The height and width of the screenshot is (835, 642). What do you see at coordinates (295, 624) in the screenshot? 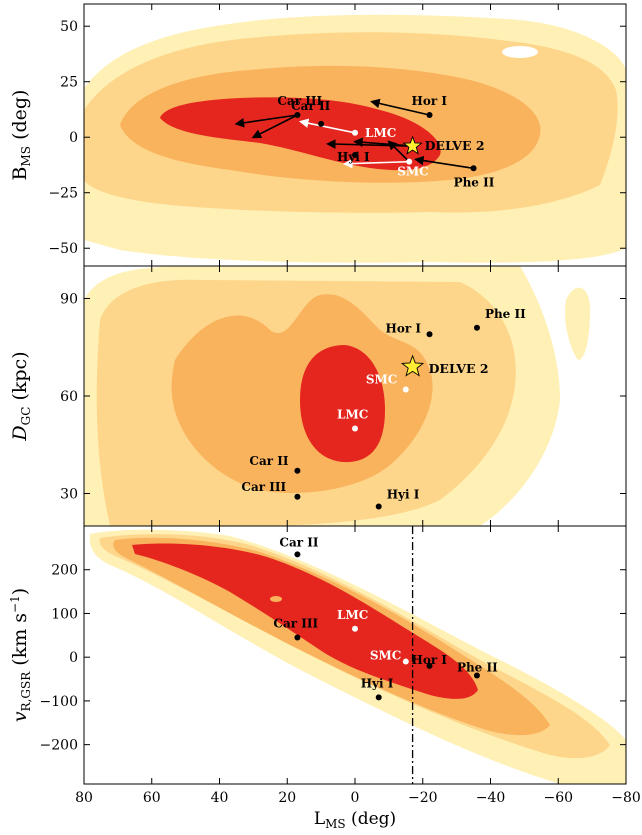
I see `label-vgsr-car-iii: Car III` at bounding box center [295, 624].